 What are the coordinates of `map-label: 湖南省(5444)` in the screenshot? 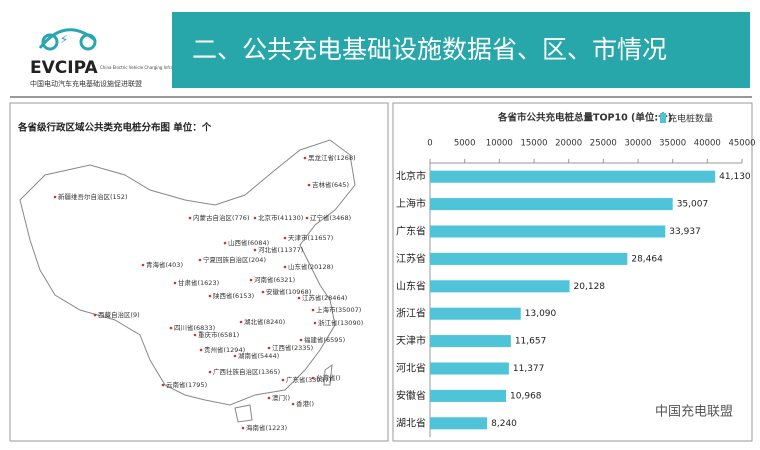 It's located at (258, 355).